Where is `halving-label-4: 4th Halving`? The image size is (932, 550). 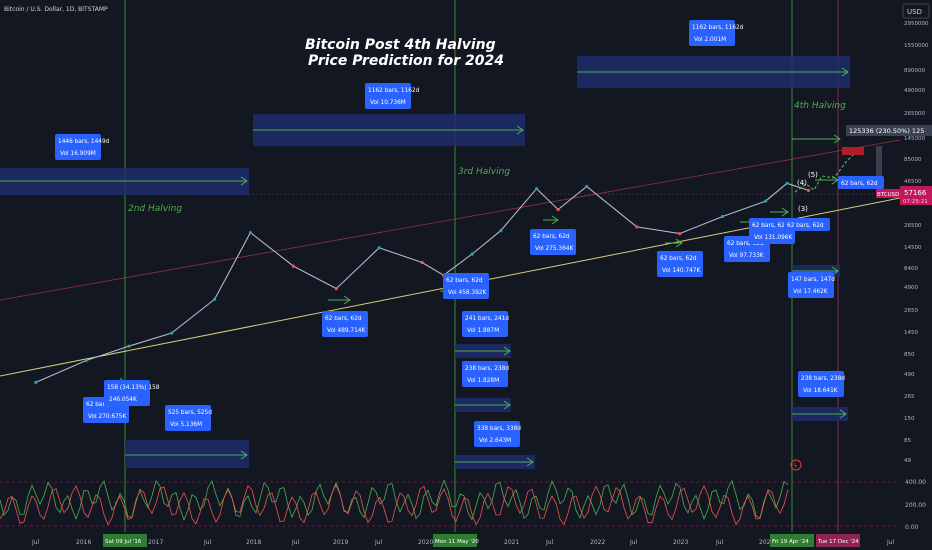 halving-label-4: 4th Halving is located at coordinates (820, 106).